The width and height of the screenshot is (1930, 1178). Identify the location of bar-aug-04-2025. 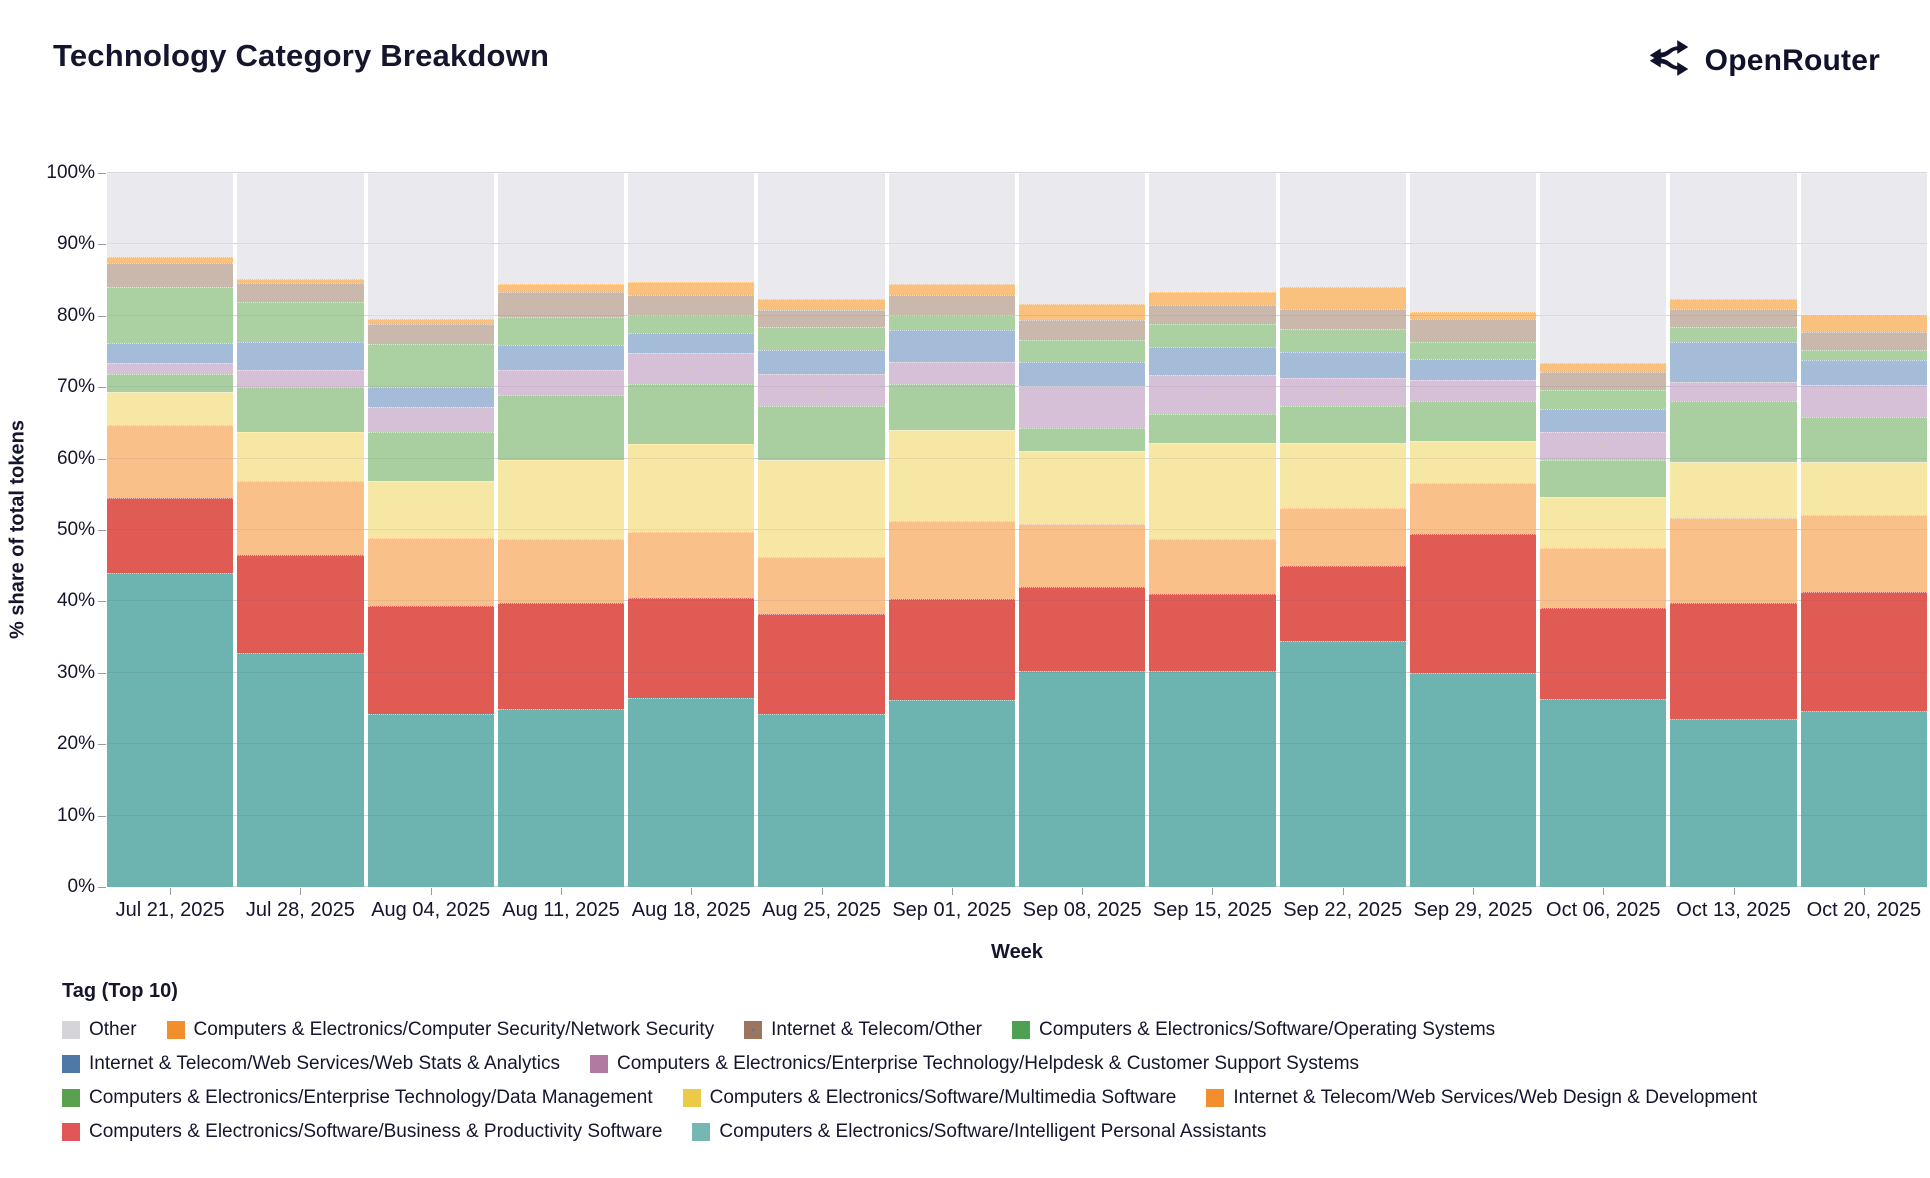
(430, 530).